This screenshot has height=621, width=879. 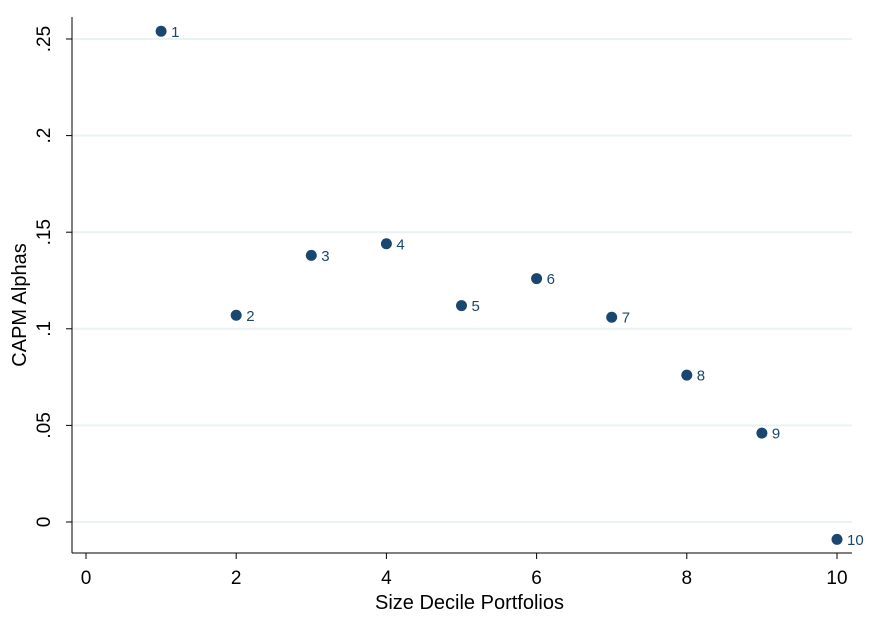 I want to click on data-point-label: 7, so click(x=626, y=318).